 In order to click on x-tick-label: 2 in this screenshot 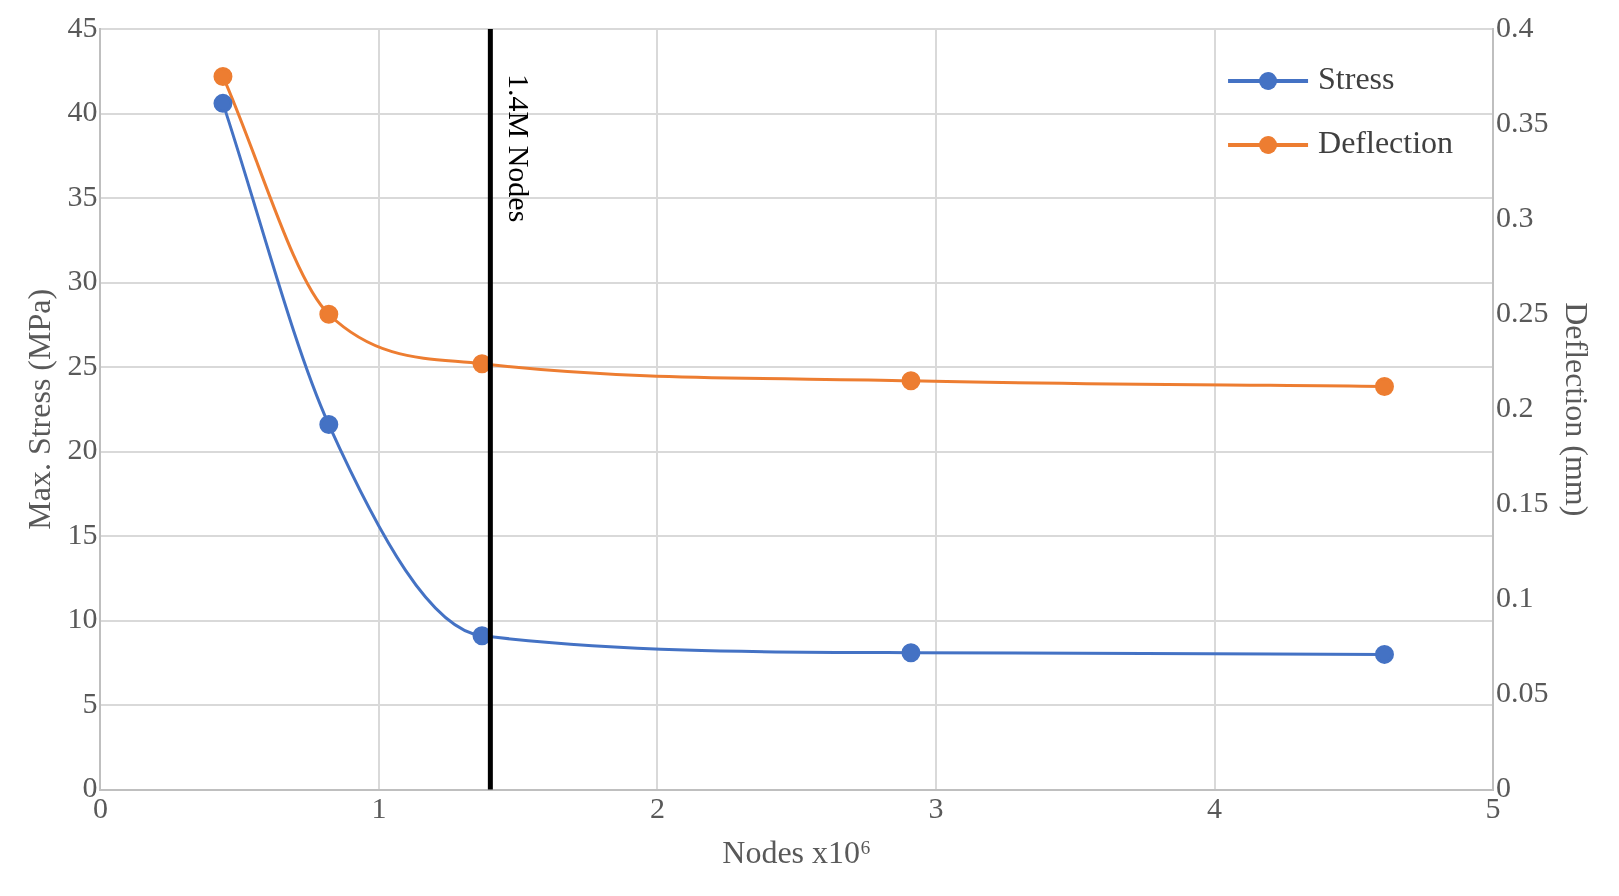, I will do `click(657, 808)`.